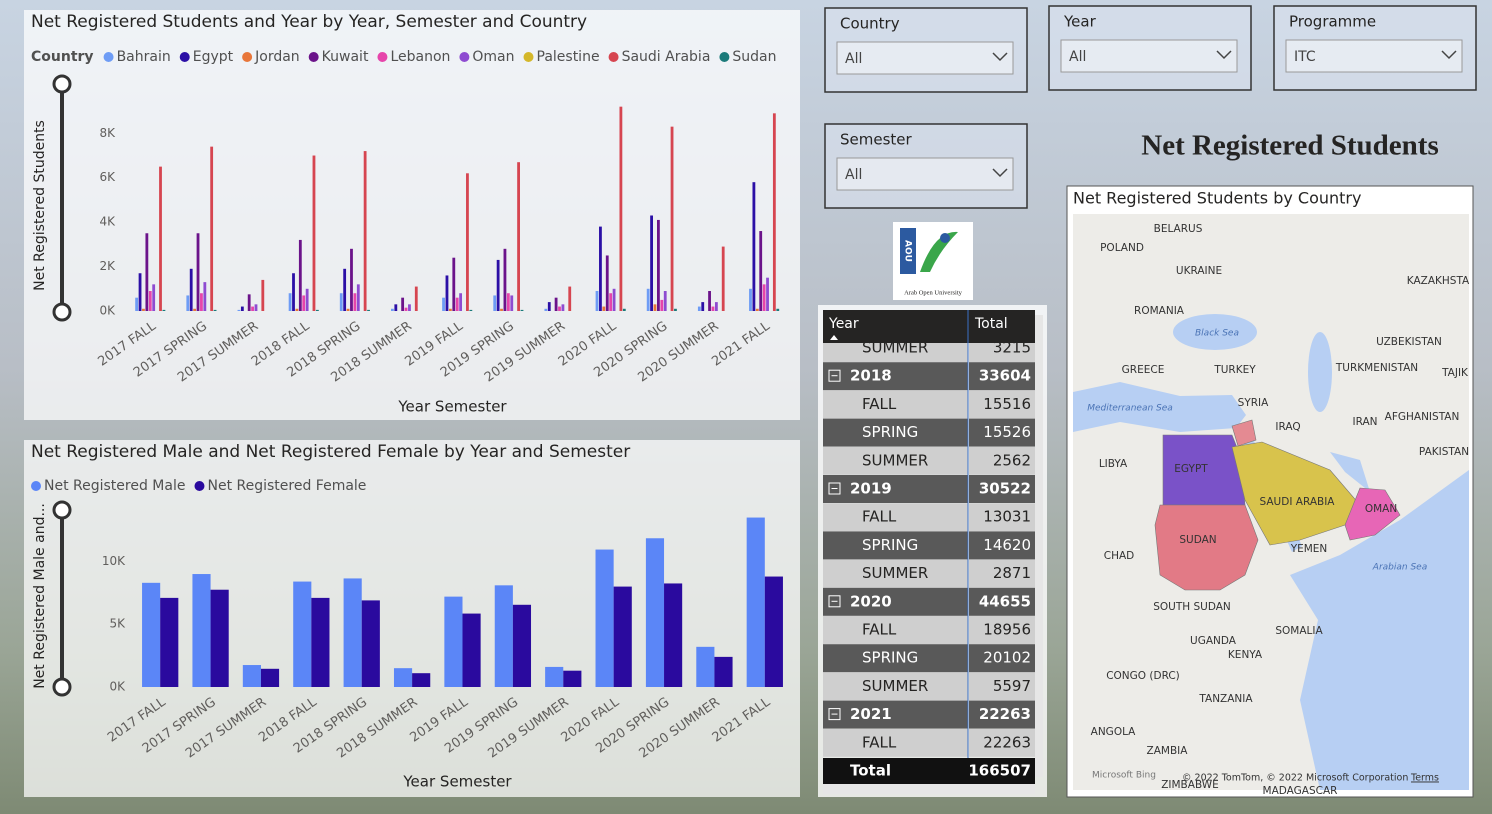  Describe the element at coordinates (1399, 568) in the screenshot. I see `map-label: Arabian Sea` at that location.